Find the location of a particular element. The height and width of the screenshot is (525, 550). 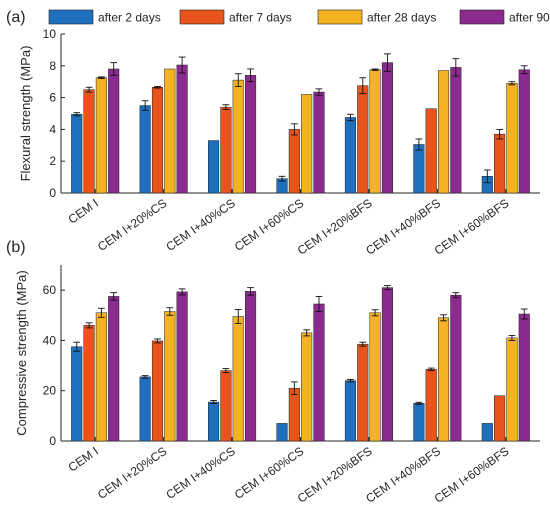

y-tick-label: 10 is located at coordinates (50, 34).